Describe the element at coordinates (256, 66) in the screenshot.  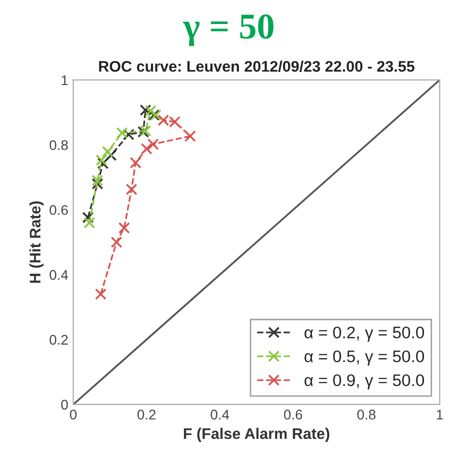
I see `chart-subtitle: ROC curve: Leuven 2012/09/23 22.00 - 23.55` at that location.